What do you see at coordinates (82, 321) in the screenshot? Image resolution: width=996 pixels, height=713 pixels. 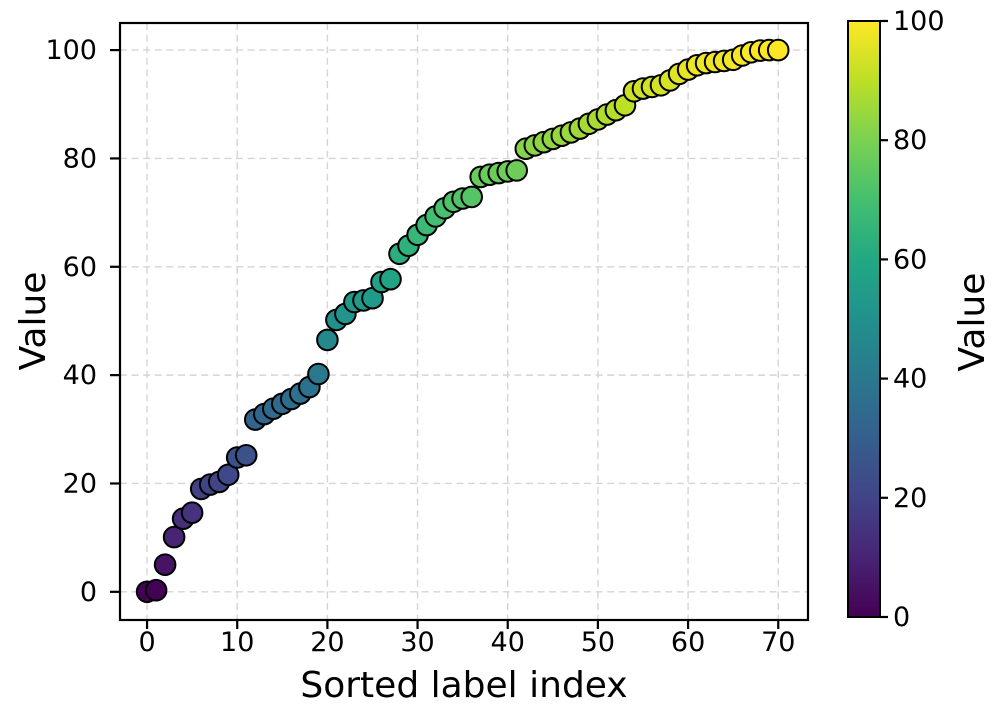 I see `y-axis-ticks: 0 20 40 60 80 100` at bounding box center [82, 321].